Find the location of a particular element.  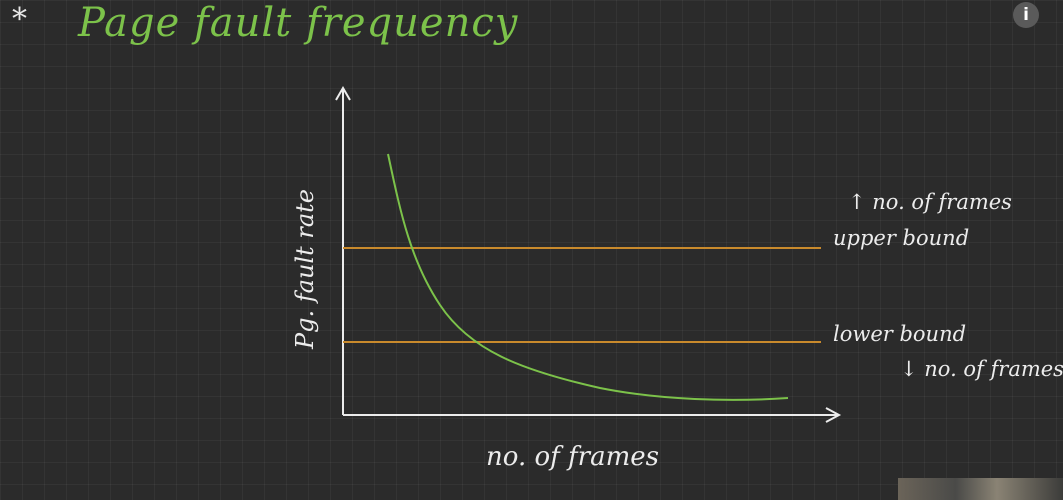

y-axis-label: Pg. fault rate is located at coordinates (305, 269).